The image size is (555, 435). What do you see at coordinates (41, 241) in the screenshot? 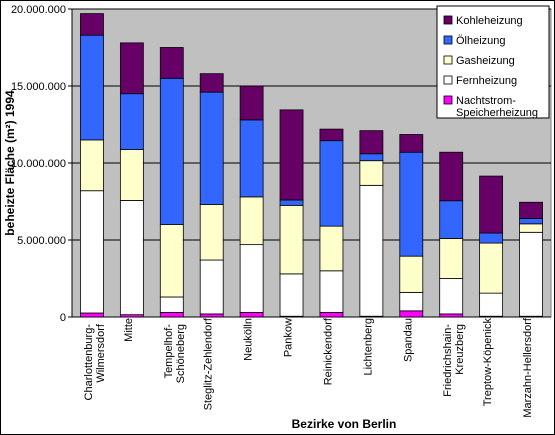
I see `y-tick-label: 5.000.000` at bounding box center [41, 241].